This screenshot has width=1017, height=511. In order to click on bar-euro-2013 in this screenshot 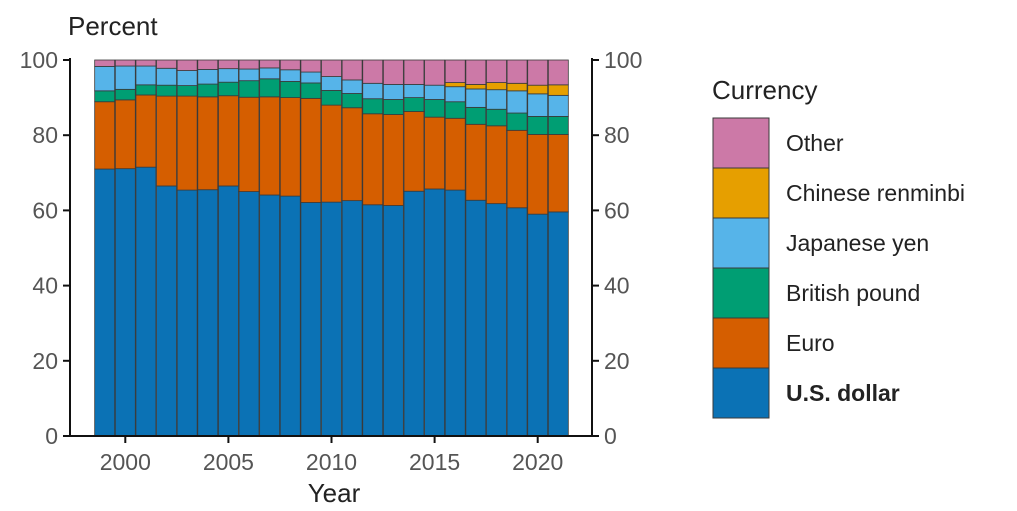, I will do `click(393, 160)`.